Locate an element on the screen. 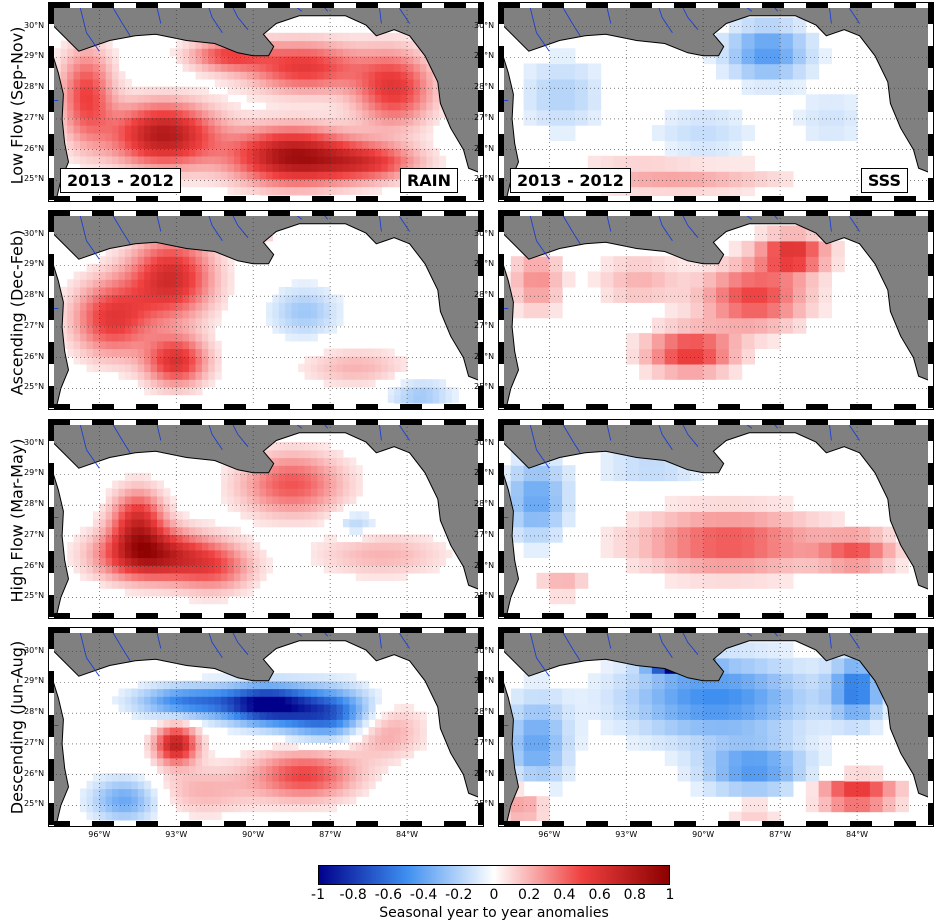 The image size is (940, 923). variable-tag: RAIN is located at coordinates (428, 180).